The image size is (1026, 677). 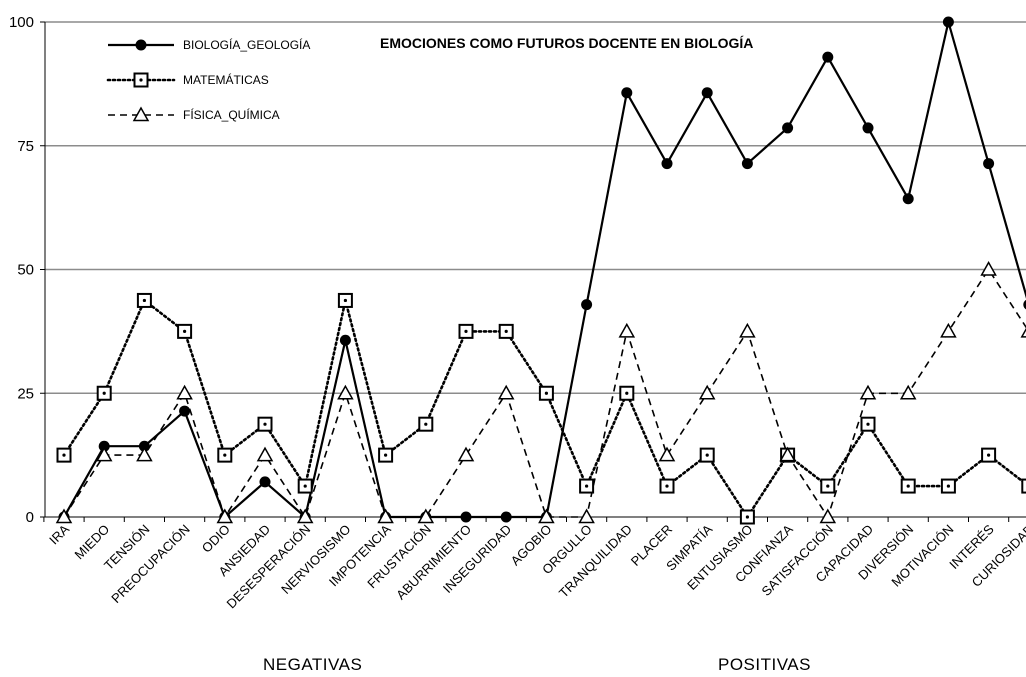 I want to click on y-tick-label: 25, so click(x=25, y=393).